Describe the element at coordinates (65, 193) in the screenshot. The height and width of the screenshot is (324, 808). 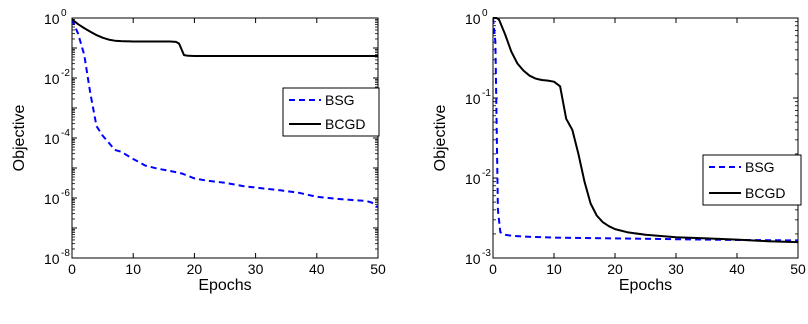
I see `y-tick-exponent: -6` at that location.